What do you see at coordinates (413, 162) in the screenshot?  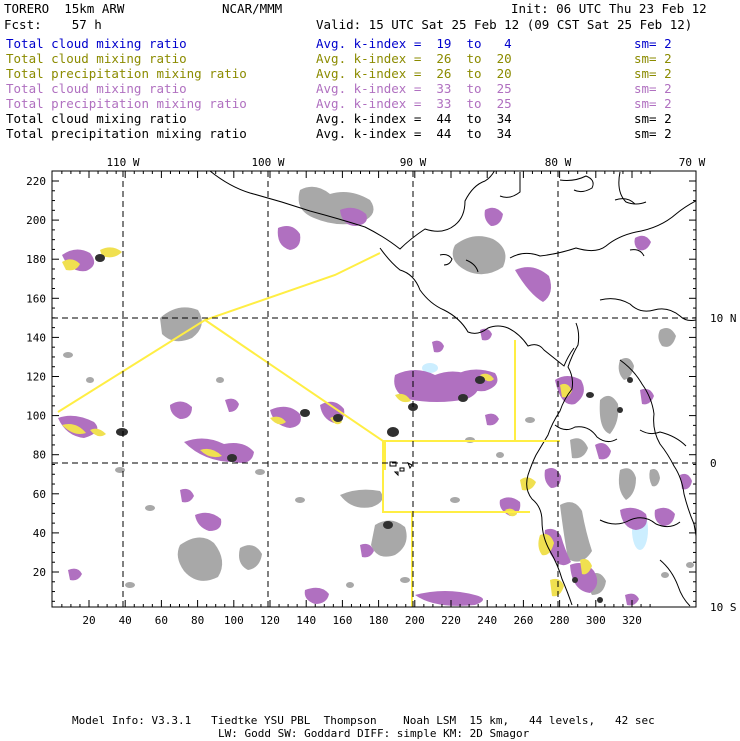 I see `longitude-label: 90 W` at bounding box center [413, 162].